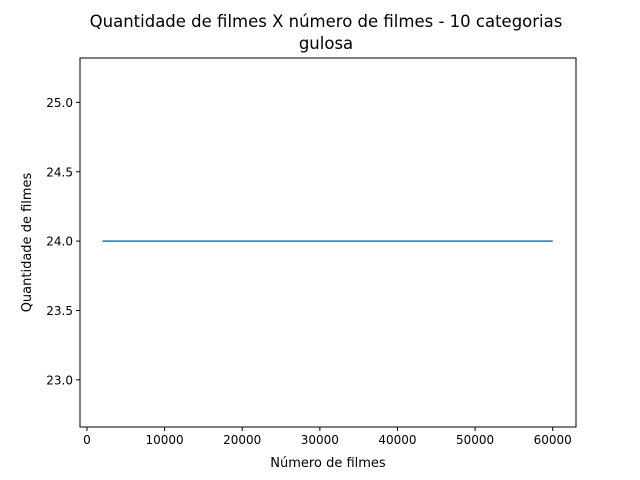 This screenshot has width=640, height=480. I want to click on y-axis-label: Quantidade de filmes, so click(27, 242).